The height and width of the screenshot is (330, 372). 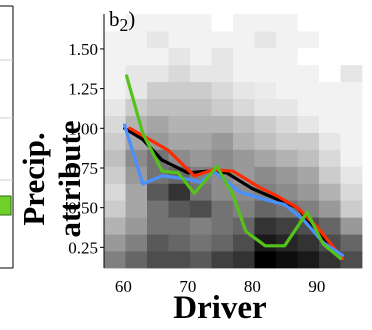 What do you see at coordinates (83, 128) in the screenshot?
I see `y-tick-label: 1.00` at bounding box center [83, 128].